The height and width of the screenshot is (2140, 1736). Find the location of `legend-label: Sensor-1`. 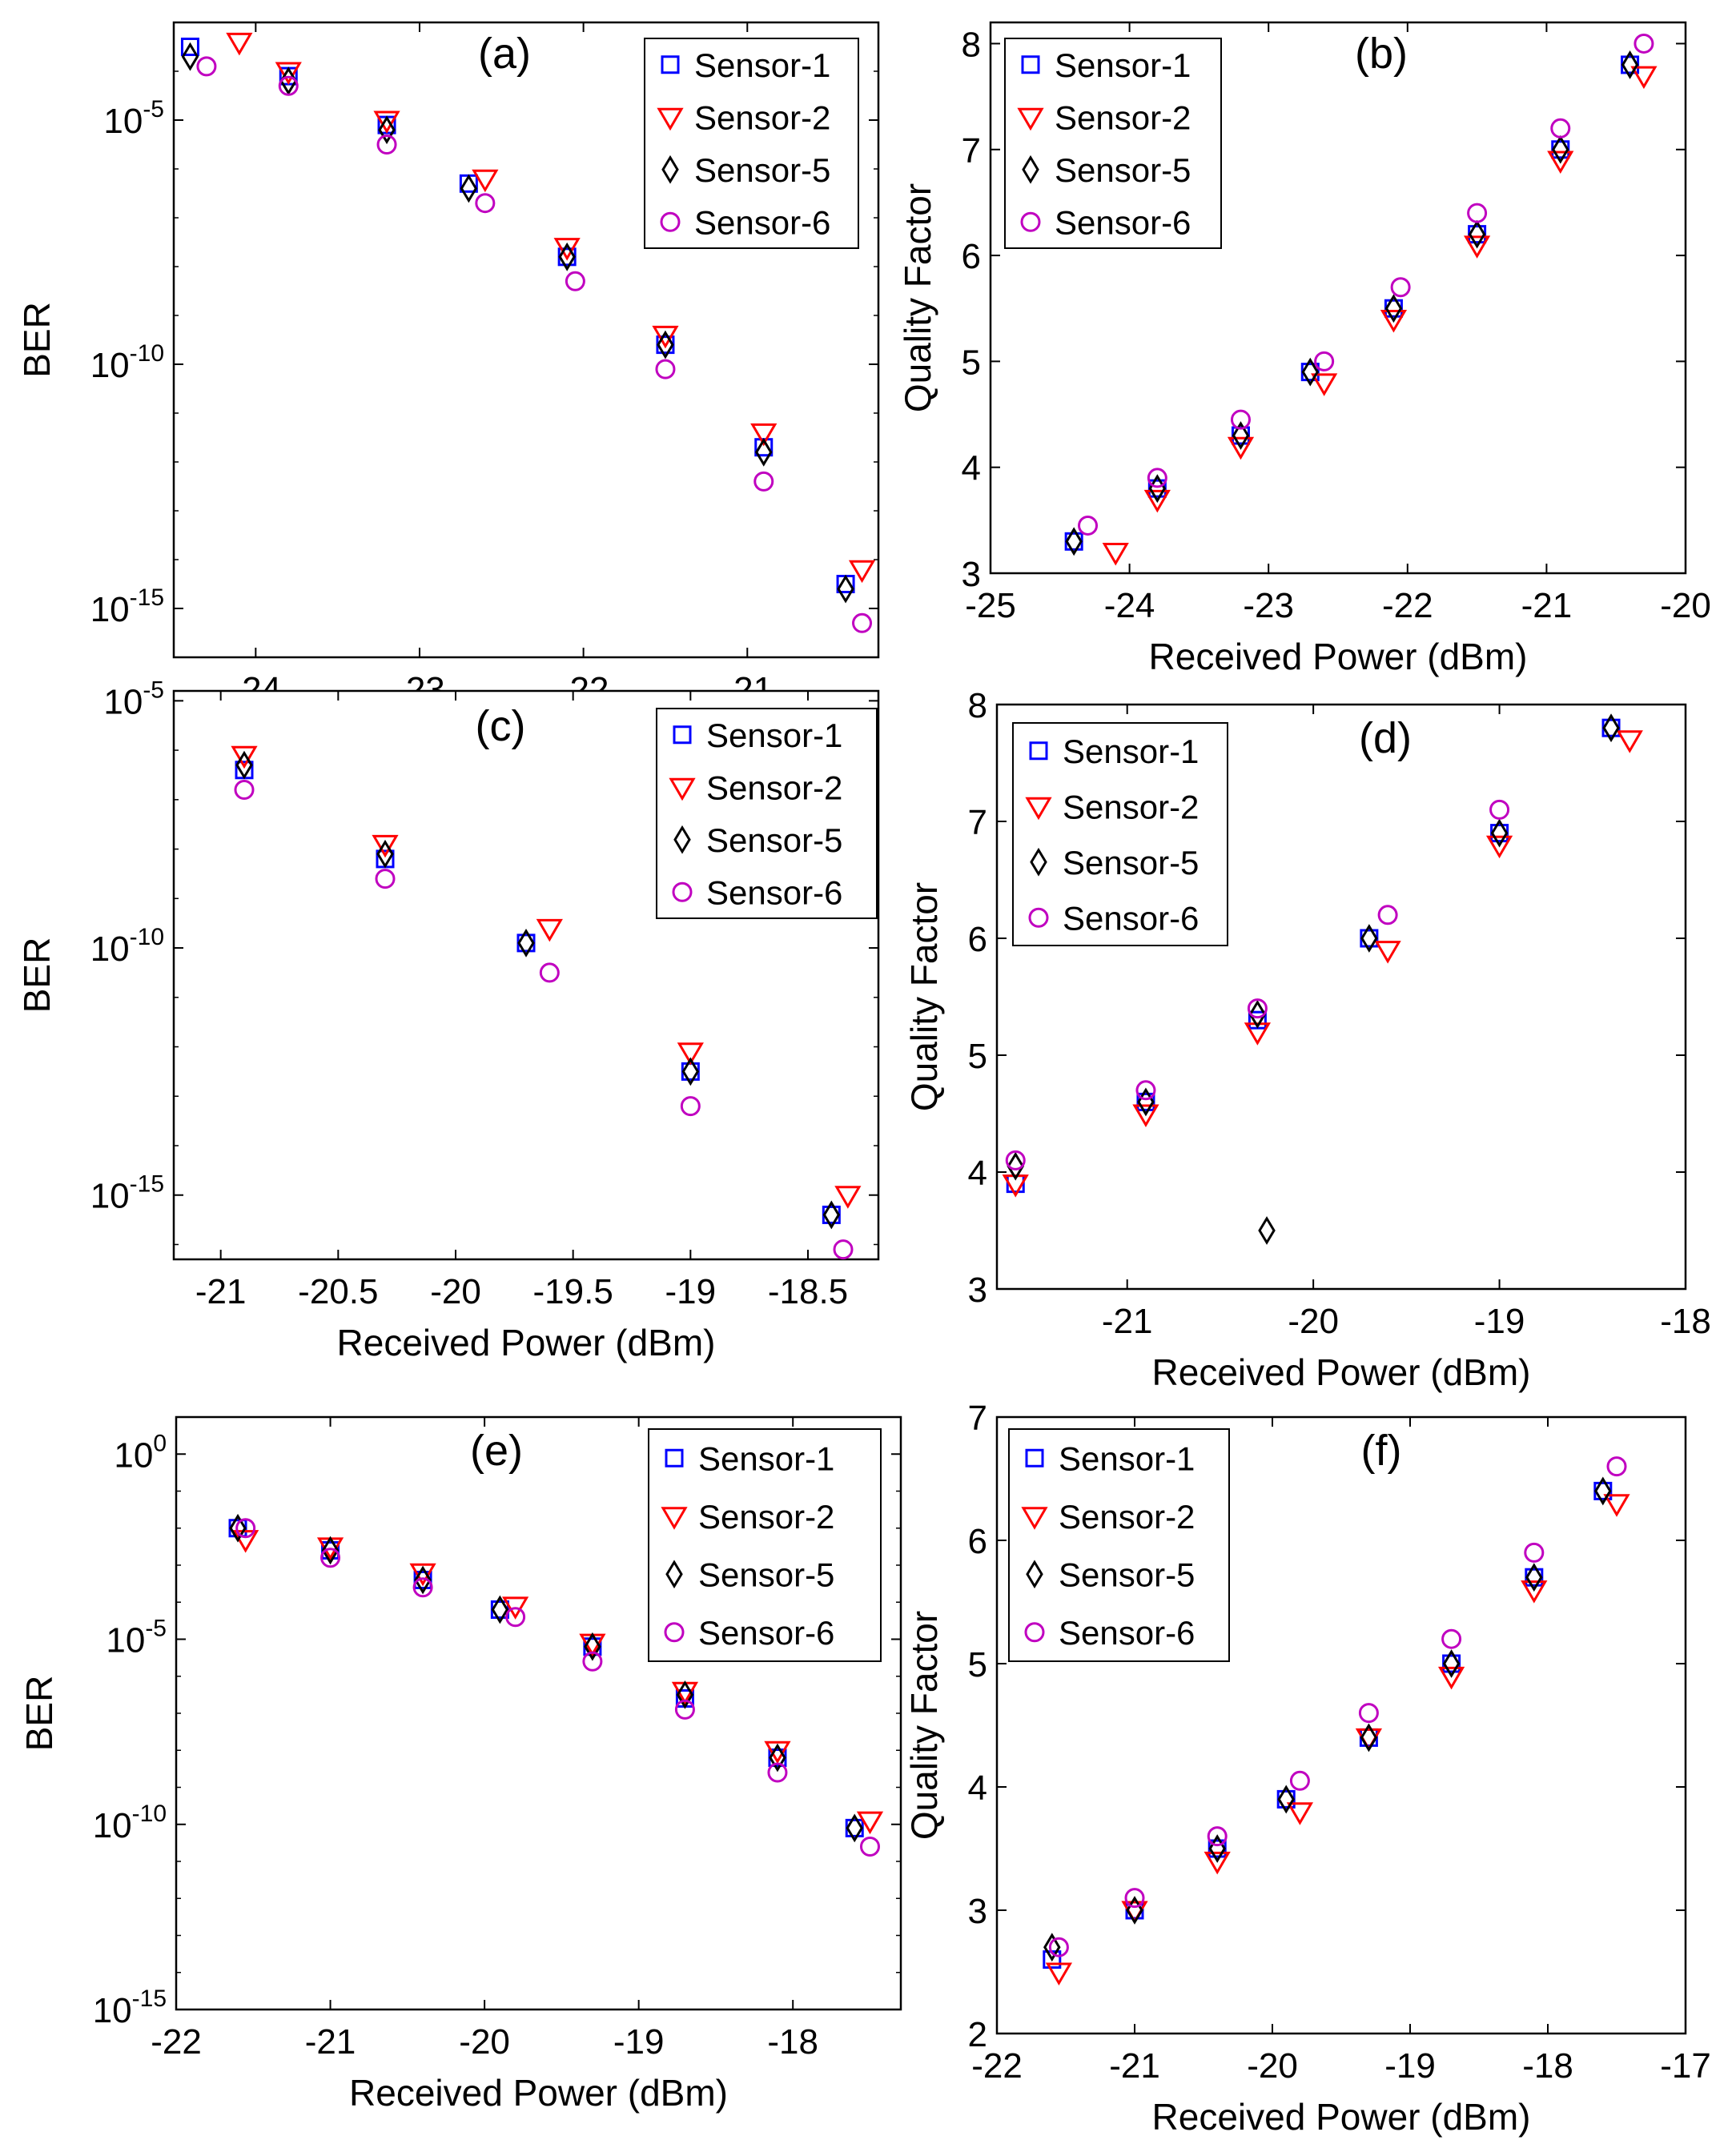

legend-label: Sensor-1 is located at coordinates (766, 1458).